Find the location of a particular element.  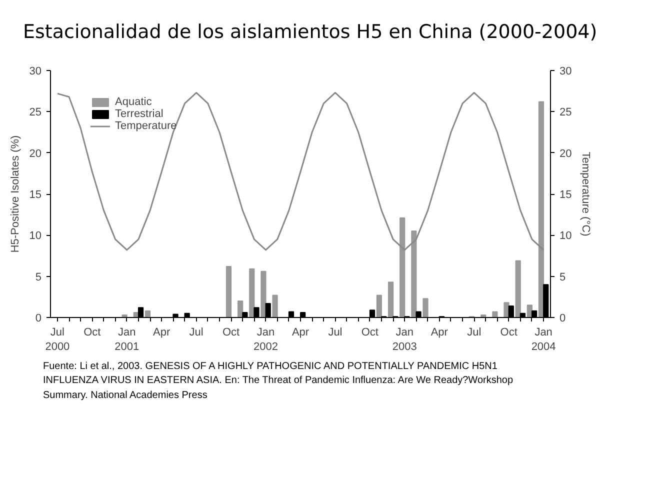

y-tick-label: 25 is located at coordinates (35, 112).